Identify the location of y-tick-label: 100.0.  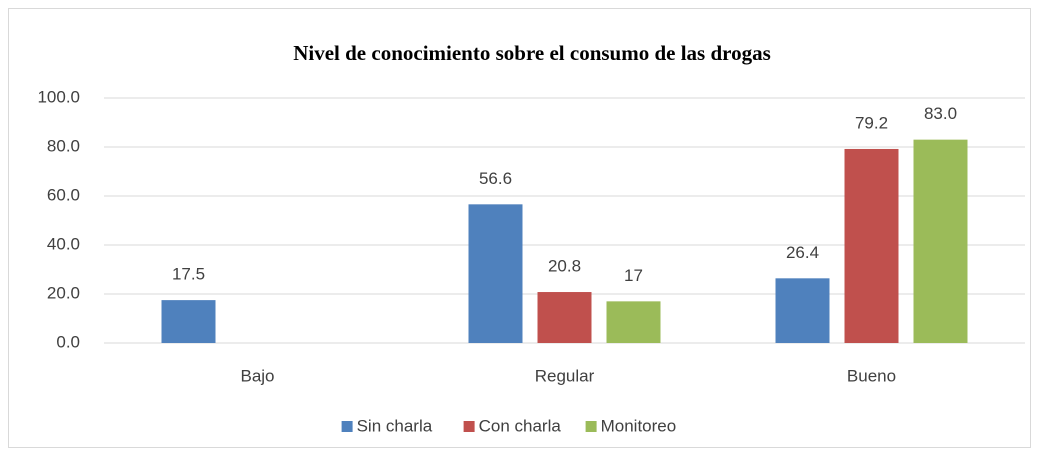
(58, 96).